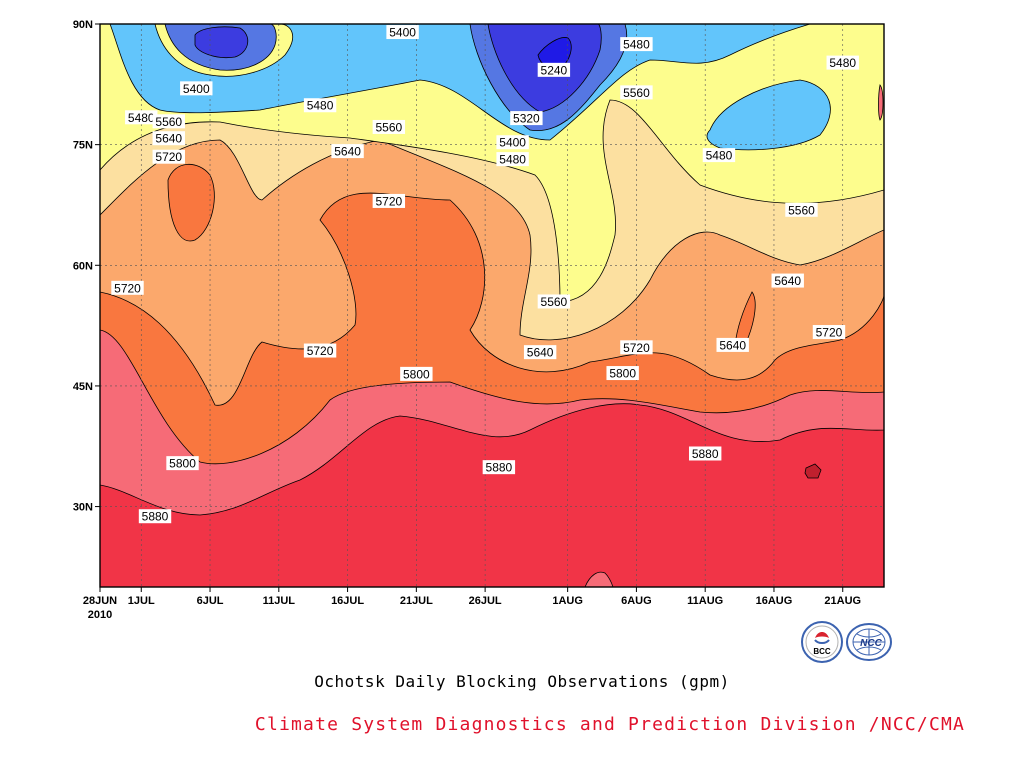  I want to click on x-tick-label: 21JUL, so click(416, 601).